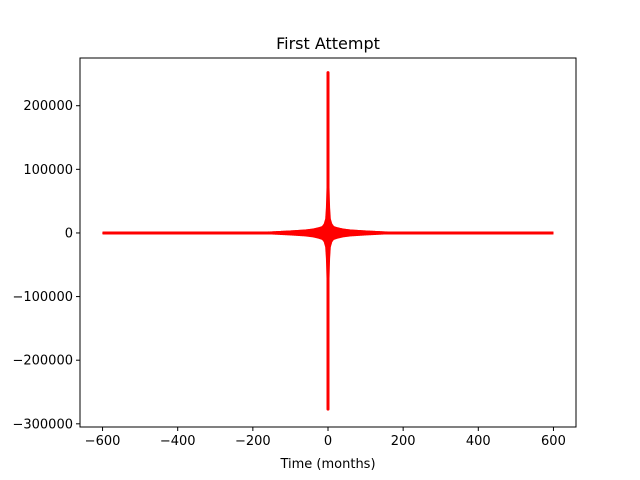 This screenshot has height=480, width=640. I want to click on x-axis-label: Time (months), so click(327, 464).